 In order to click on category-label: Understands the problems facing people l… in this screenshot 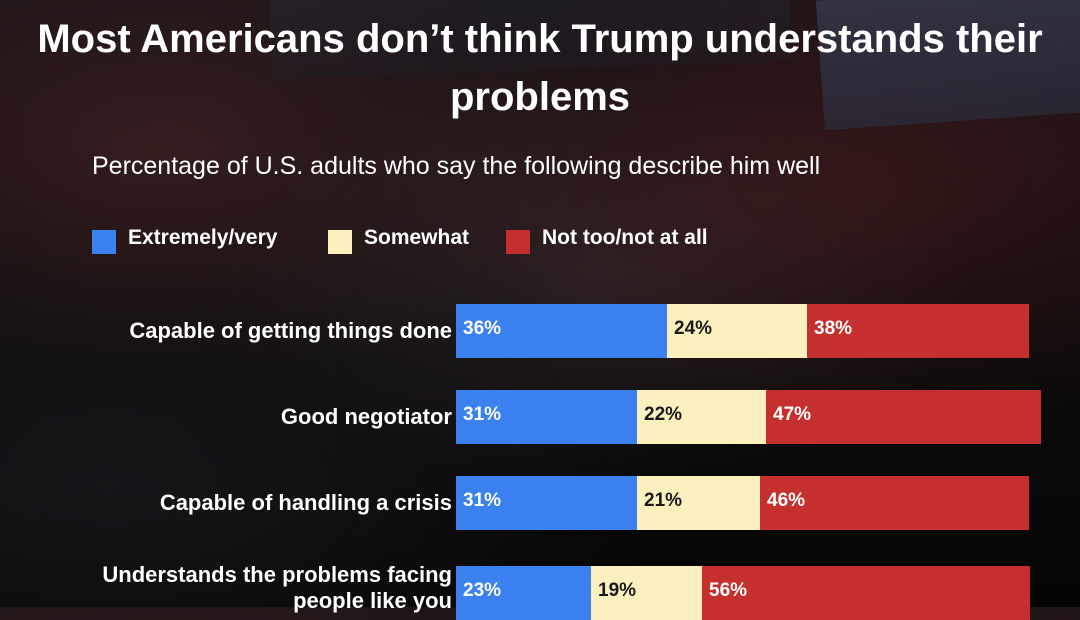, I will do `click(277, 587)`.